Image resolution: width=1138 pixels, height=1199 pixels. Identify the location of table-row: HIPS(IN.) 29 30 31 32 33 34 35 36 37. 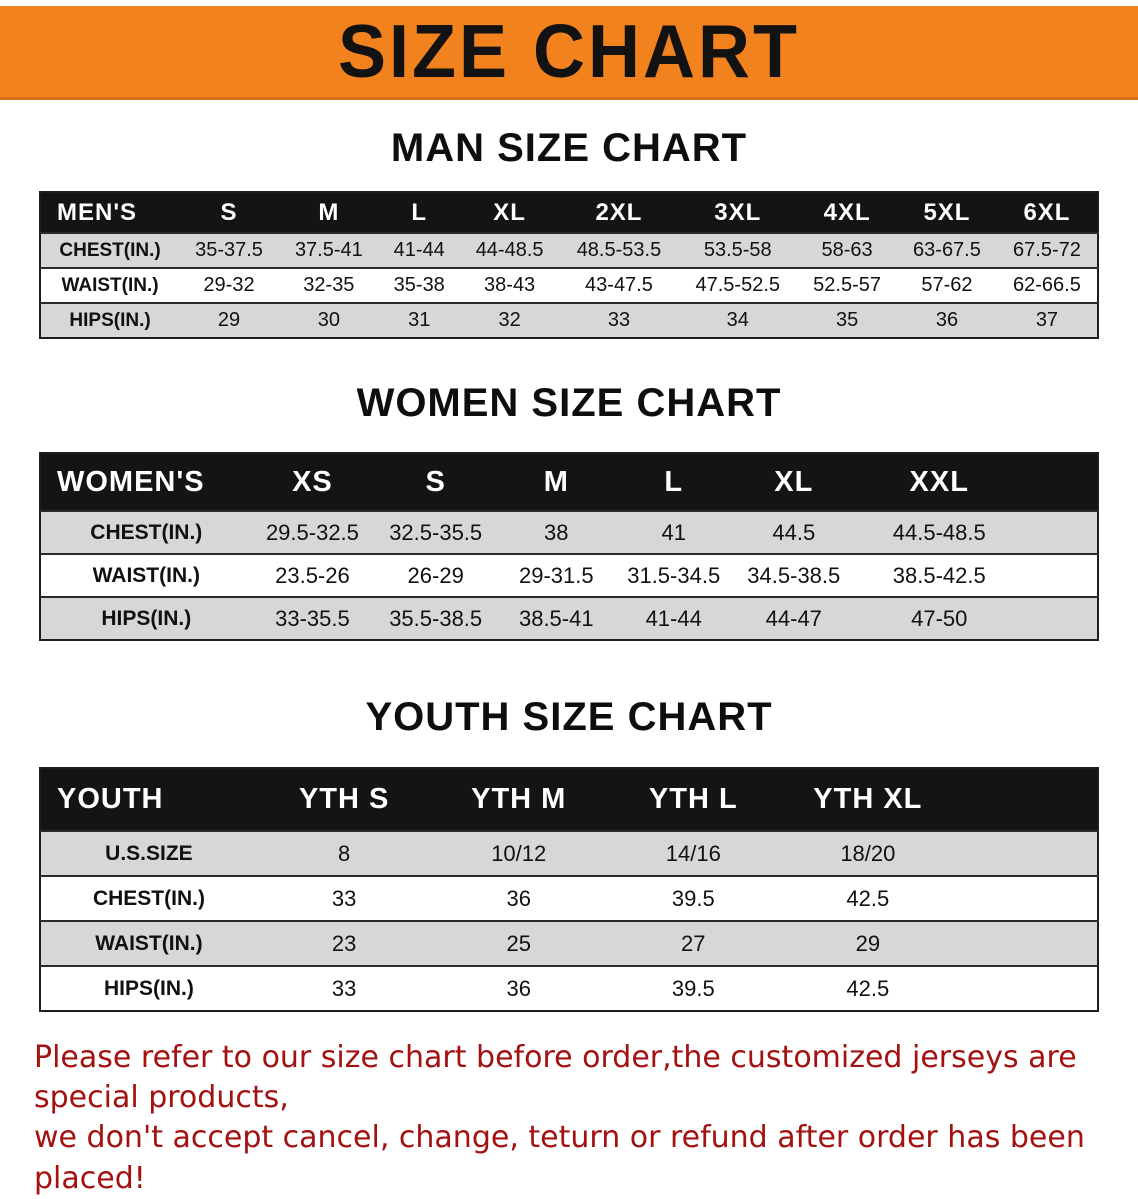
(569, 320).